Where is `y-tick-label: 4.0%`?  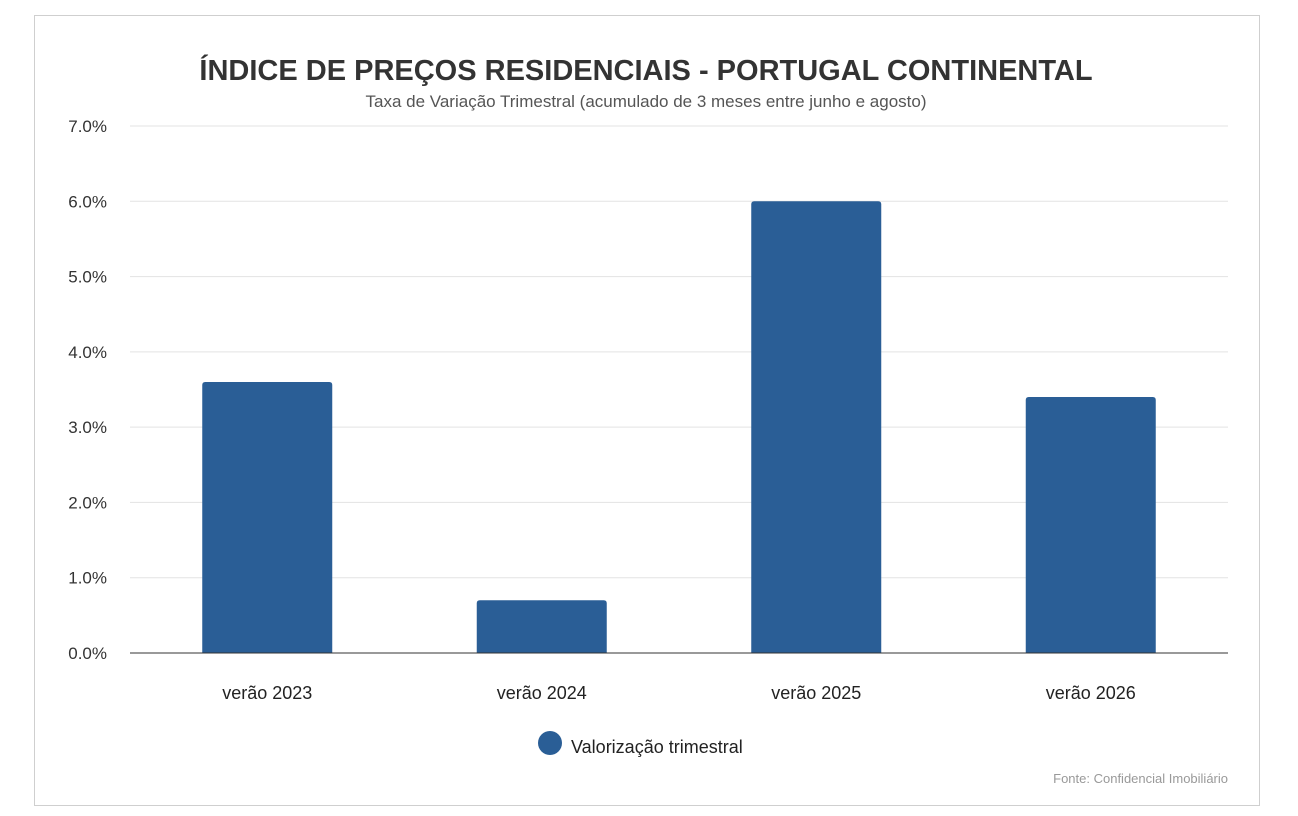
y-tick-label: 4.0% is located at coordinates (87, 352).